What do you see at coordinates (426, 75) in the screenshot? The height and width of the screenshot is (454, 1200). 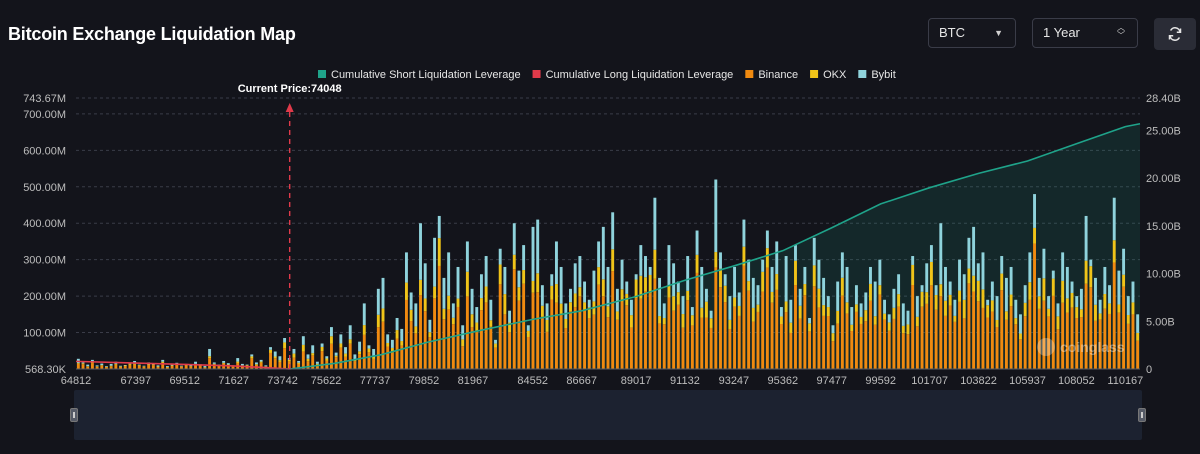 I see `legend-item: Cumulative Short Liquidation Leverage` at bounding box center [426, 75].